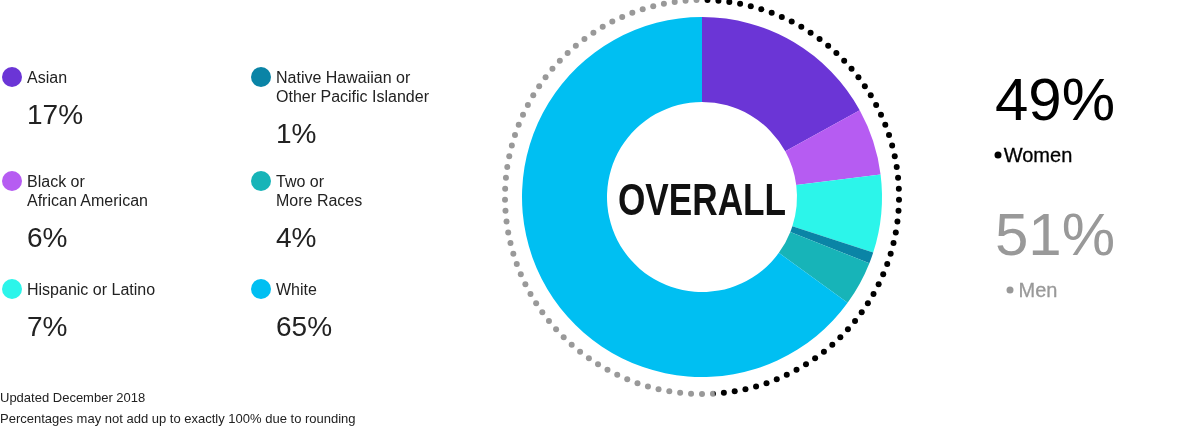  Describe the element at coordinates (702, 199) in the screenshot. I see `text: OVERALL` at that location.